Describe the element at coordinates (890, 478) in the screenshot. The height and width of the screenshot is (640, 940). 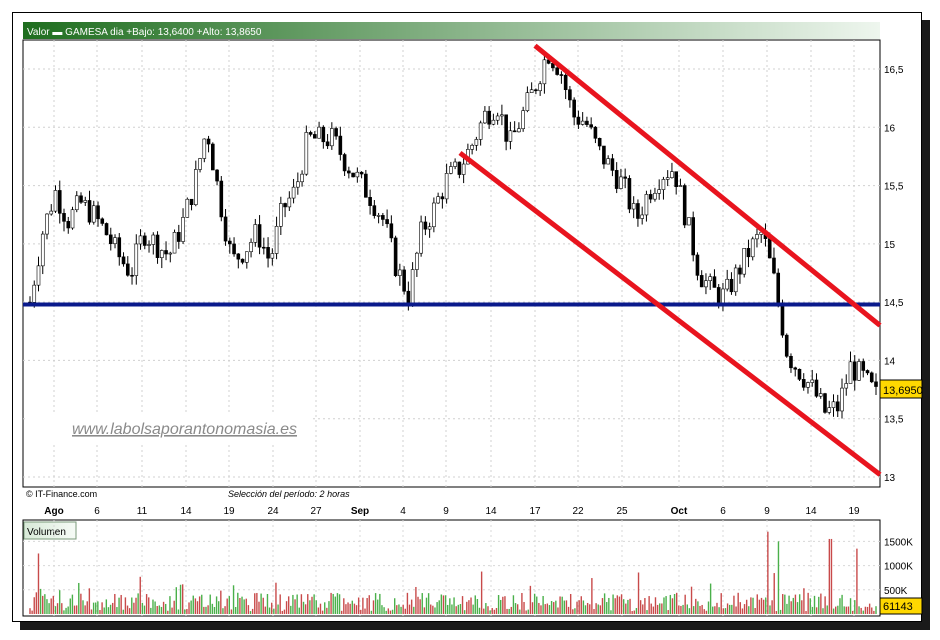
I see `price-tick-label: 13` at that location.